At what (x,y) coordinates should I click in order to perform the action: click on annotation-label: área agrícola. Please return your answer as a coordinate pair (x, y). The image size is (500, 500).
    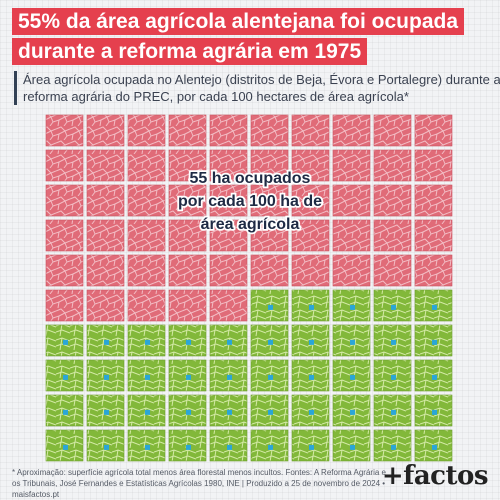
    Looking at the image, I should click on (250, 224).